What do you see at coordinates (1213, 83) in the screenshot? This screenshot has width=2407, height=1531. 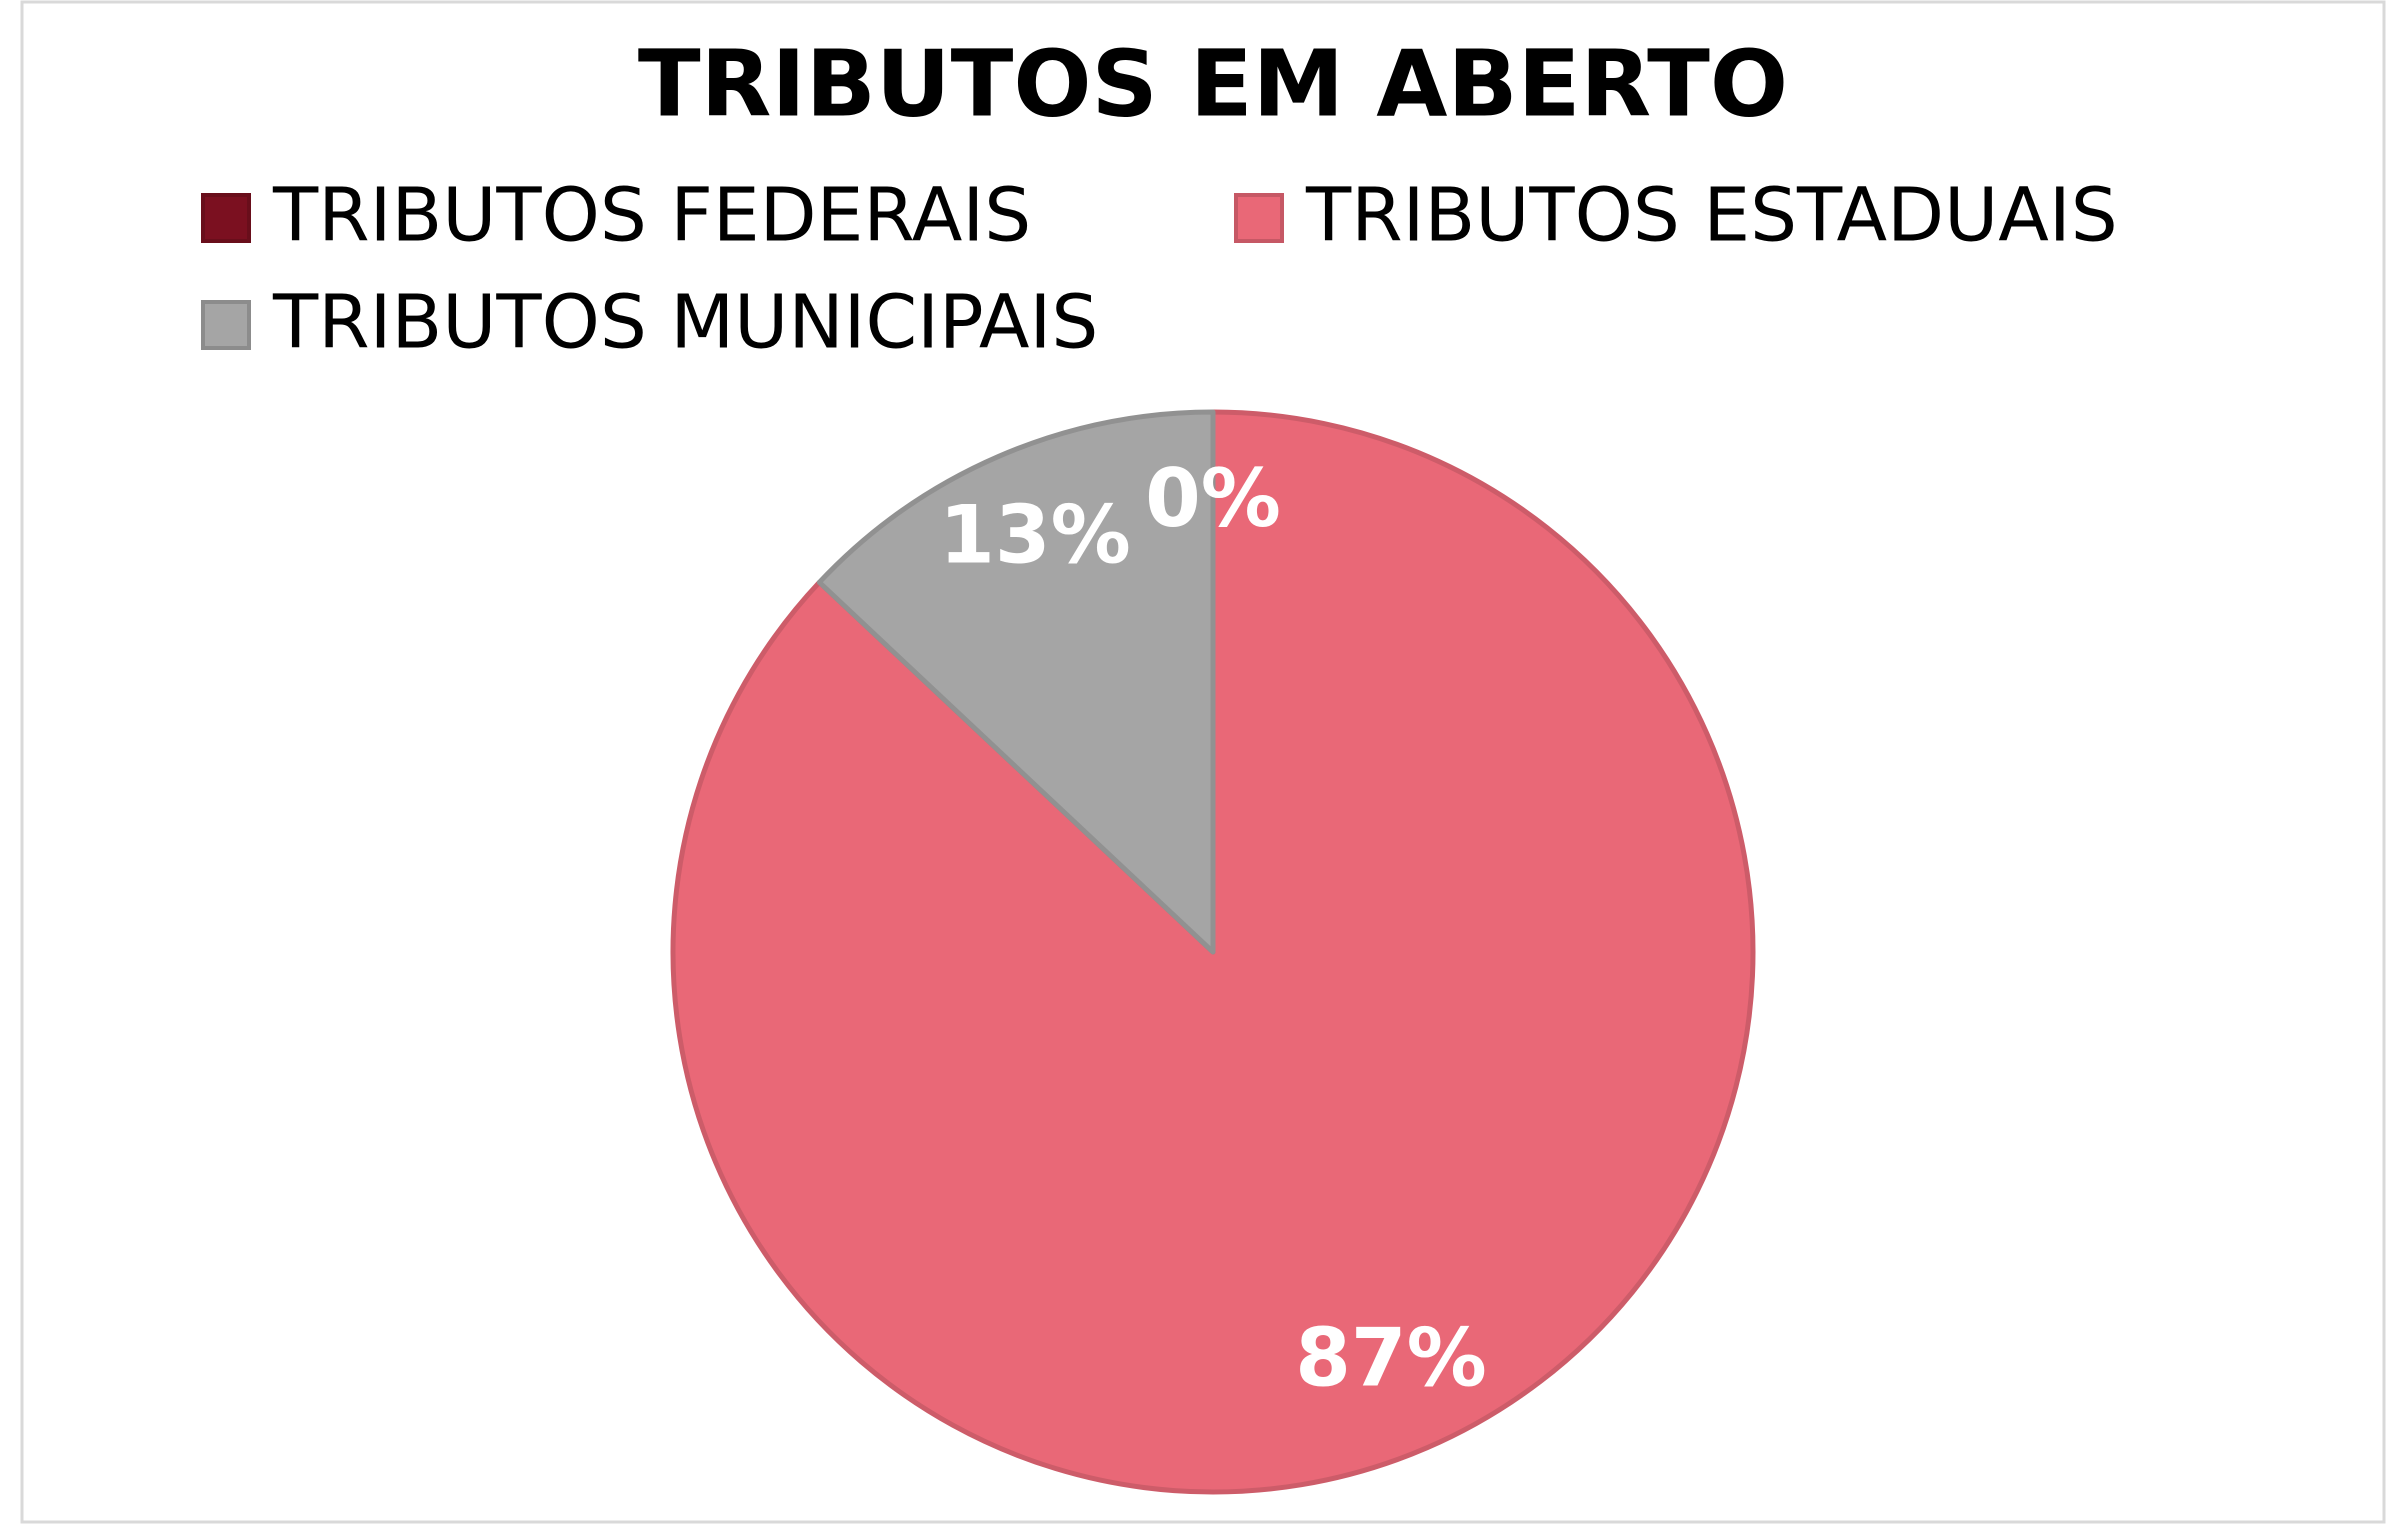 I see `chart-title: TRIBUTOS EM ABERTO` at bounding box center [1213, 83].